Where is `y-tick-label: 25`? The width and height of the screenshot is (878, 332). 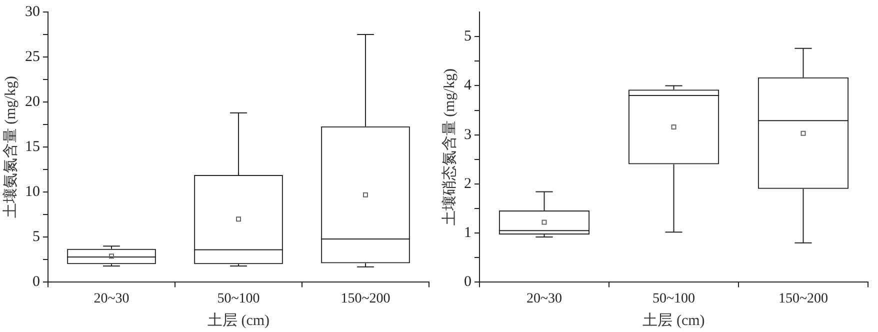
y-tick-label: 25 is located at coordinates (32, 56).